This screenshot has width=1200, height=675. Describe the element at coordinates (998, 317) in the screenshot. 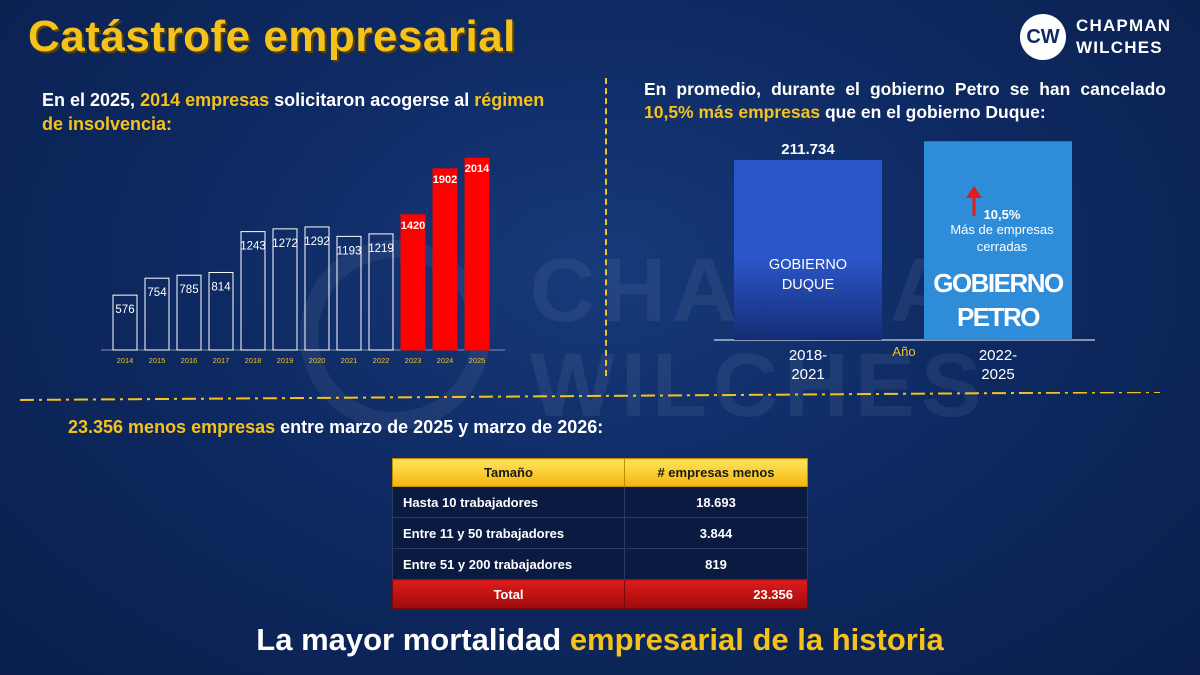

I see `bar-label: PETRO` at that location.